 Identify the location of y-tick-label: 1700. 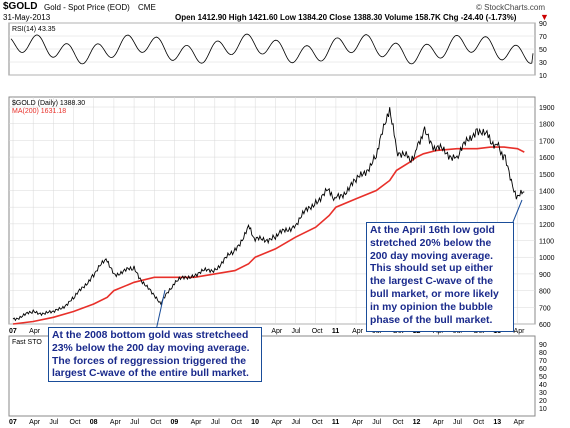
(547, 141).